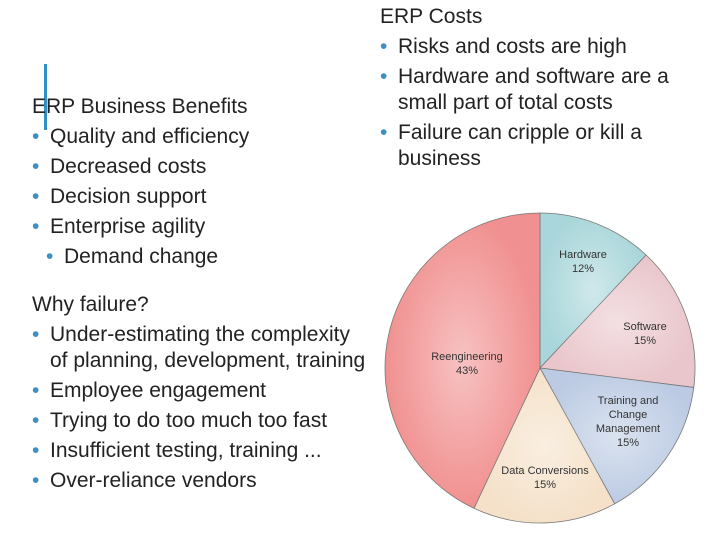 The image size is (720, 540). What do you see at coordinates (182, 197) in the screenshot?
I see `bullet-item: Decision support` at bounding box center [182, 197].